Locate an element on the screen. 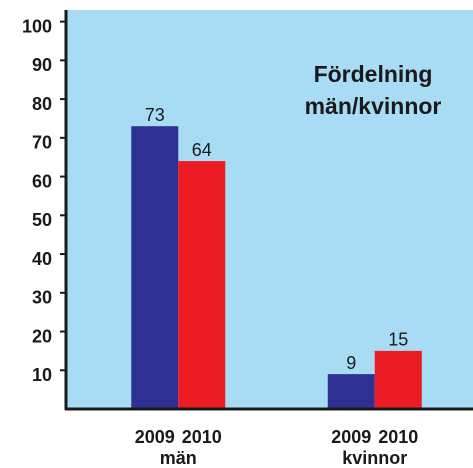  chart-title: Fördelning is located at coordinates (373, 74).